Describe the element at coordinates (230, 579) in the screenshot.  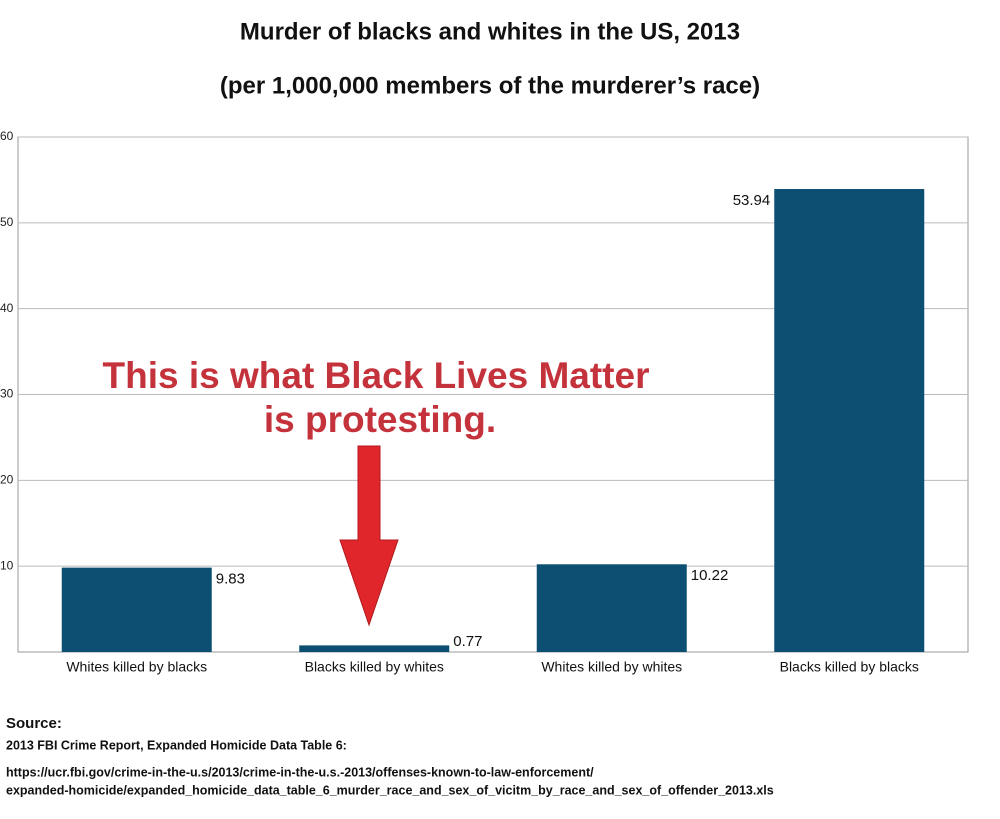
I see `value-label: 9.83` at that location.